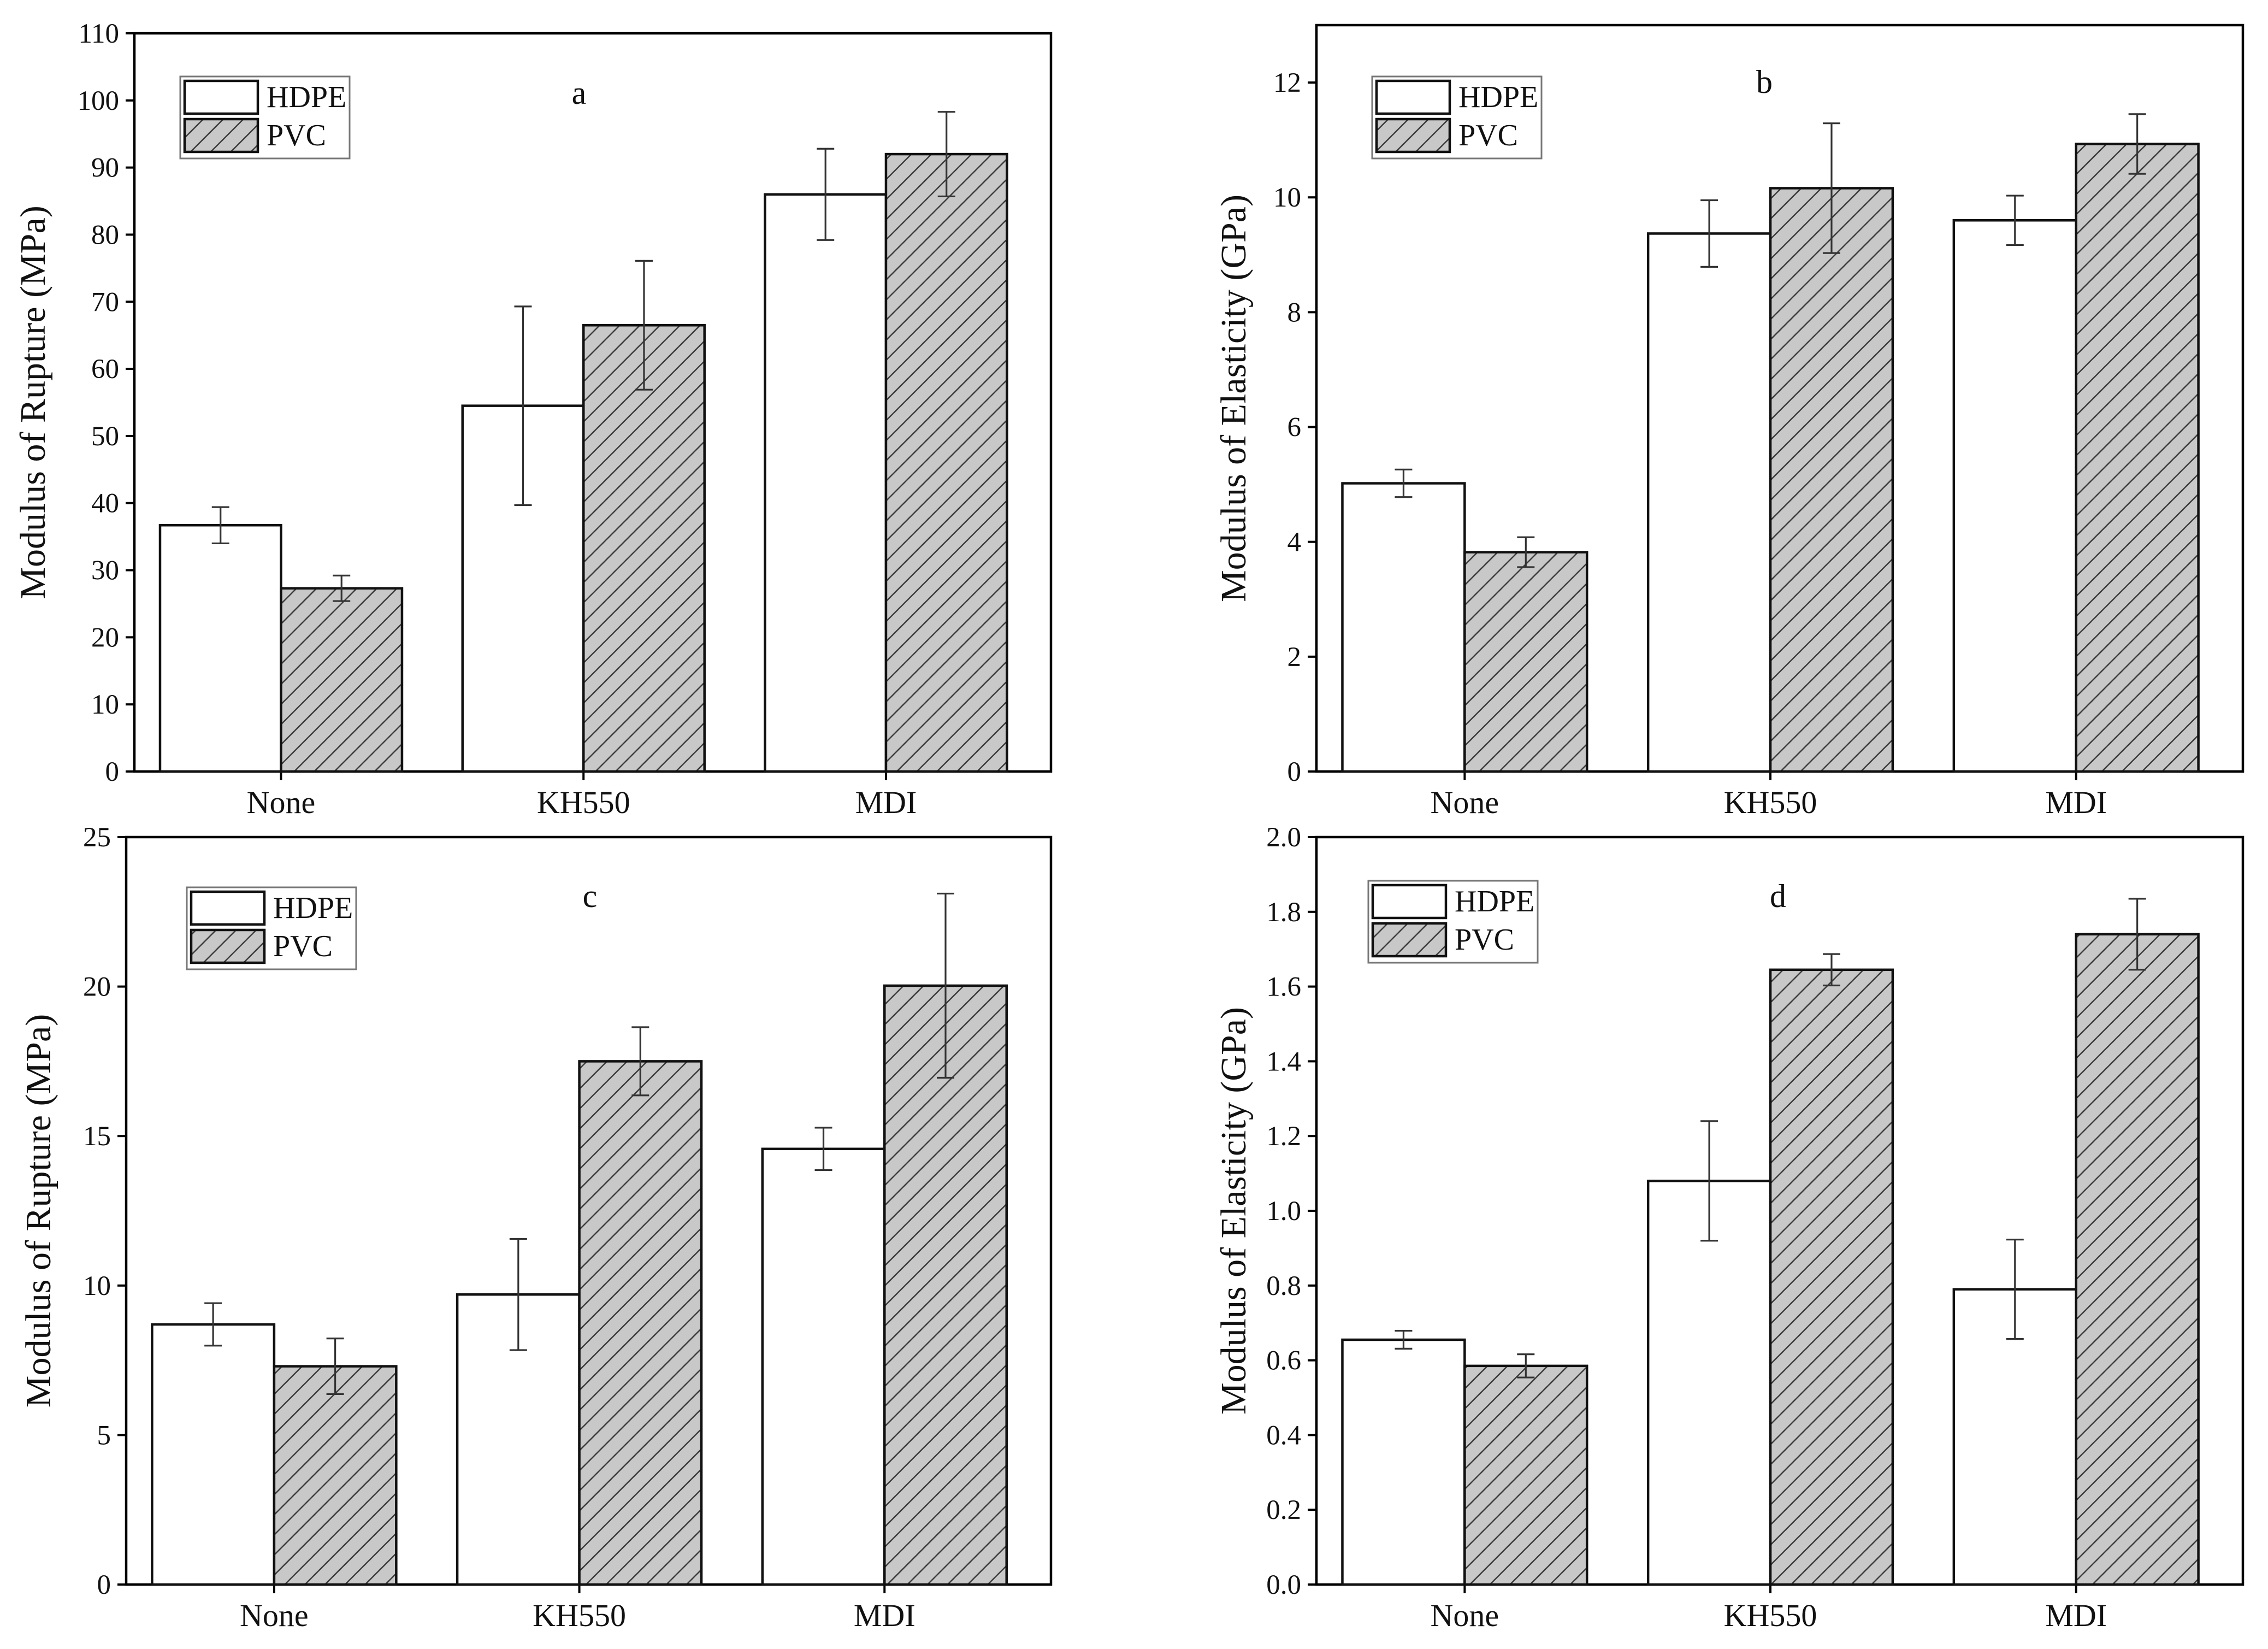 The width and height of the screenshot is (2268, 1649). I want to click on y-tick-label: 6, so click(1294, 428).